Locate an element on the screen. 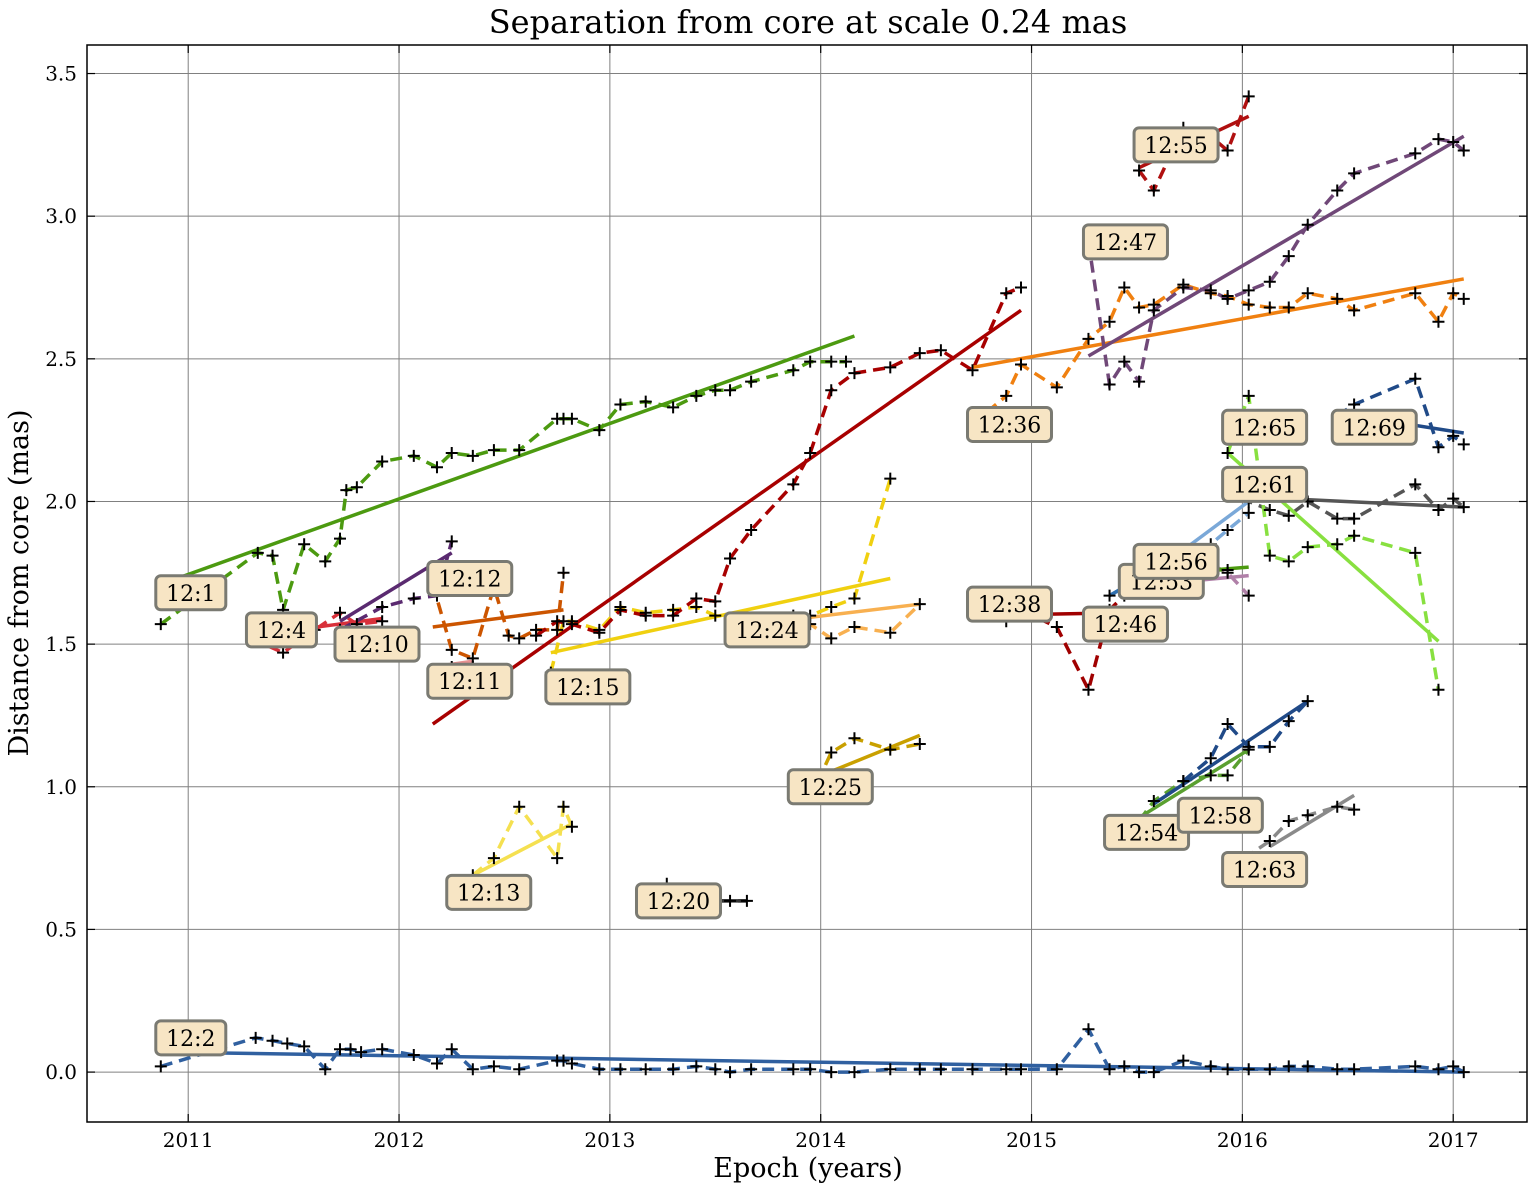  component-label: 12:24 is located at coordinates (767, 630).